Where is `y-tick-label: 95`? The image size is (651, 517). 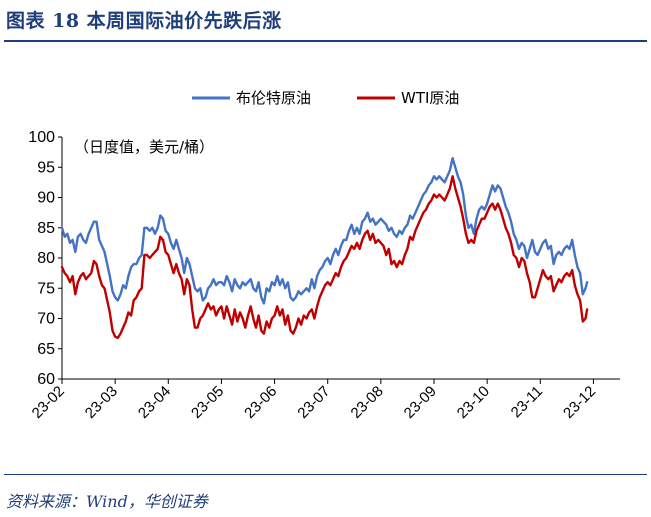 y-tick-label: 95 is located at coordinates (46, 167).